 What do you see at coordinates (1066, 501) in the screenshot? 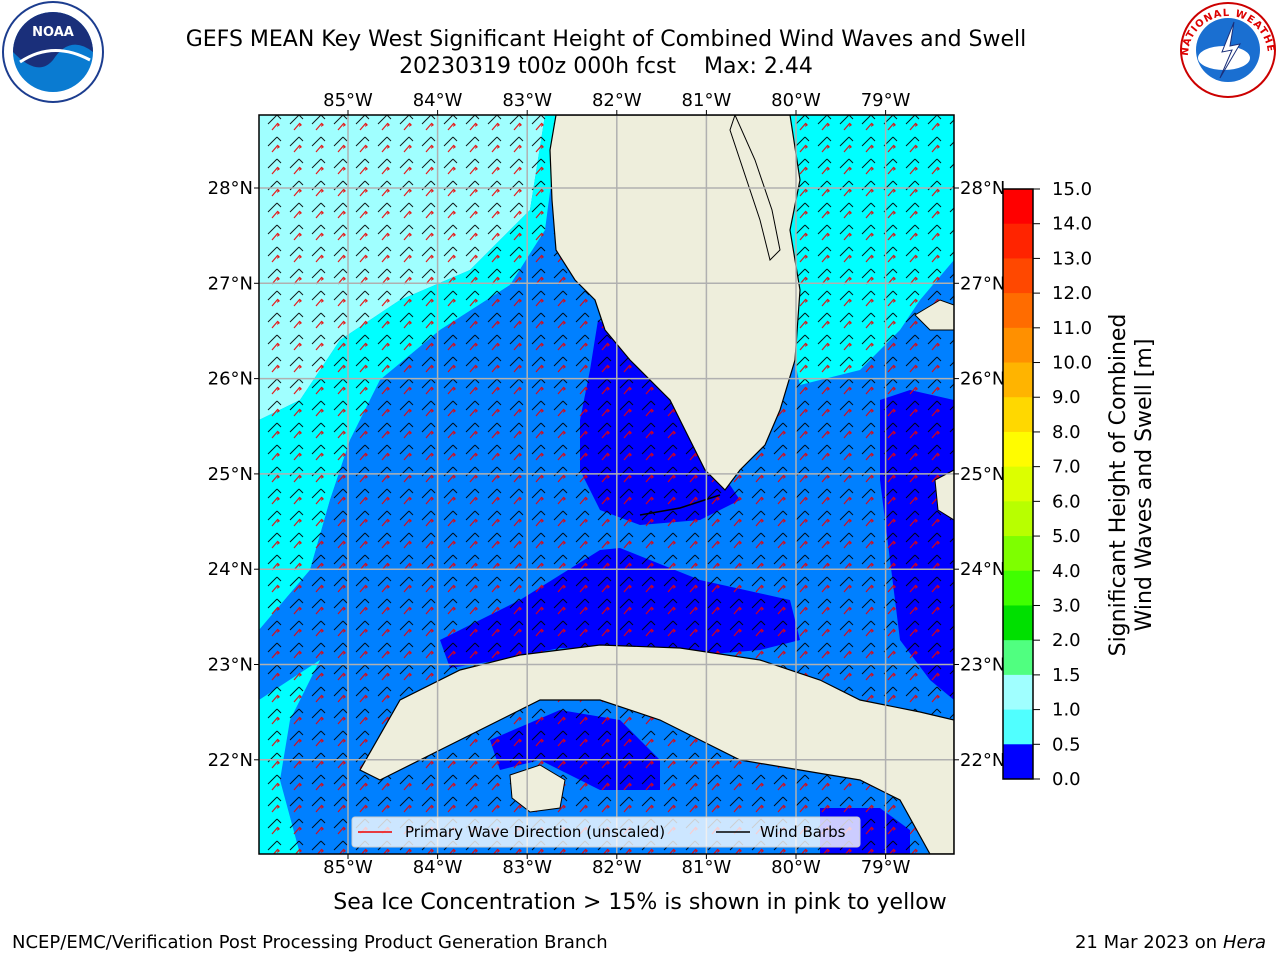
I see `colorbar-tick-label: 6.0` at bounding box center [1066, 501].